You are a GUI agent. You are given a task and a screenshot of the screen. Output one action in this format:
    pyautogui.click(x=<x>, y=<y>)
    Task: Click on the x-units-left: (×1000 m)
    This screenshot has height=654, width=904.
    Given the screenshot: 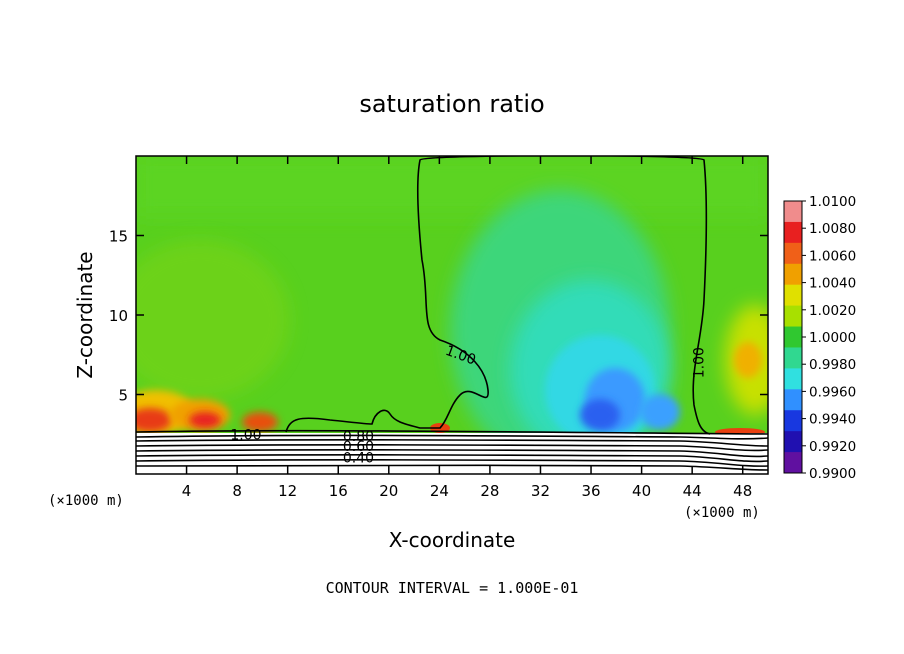 What is the action you would take?
    pyautogui.click(x=86, y=501)
    